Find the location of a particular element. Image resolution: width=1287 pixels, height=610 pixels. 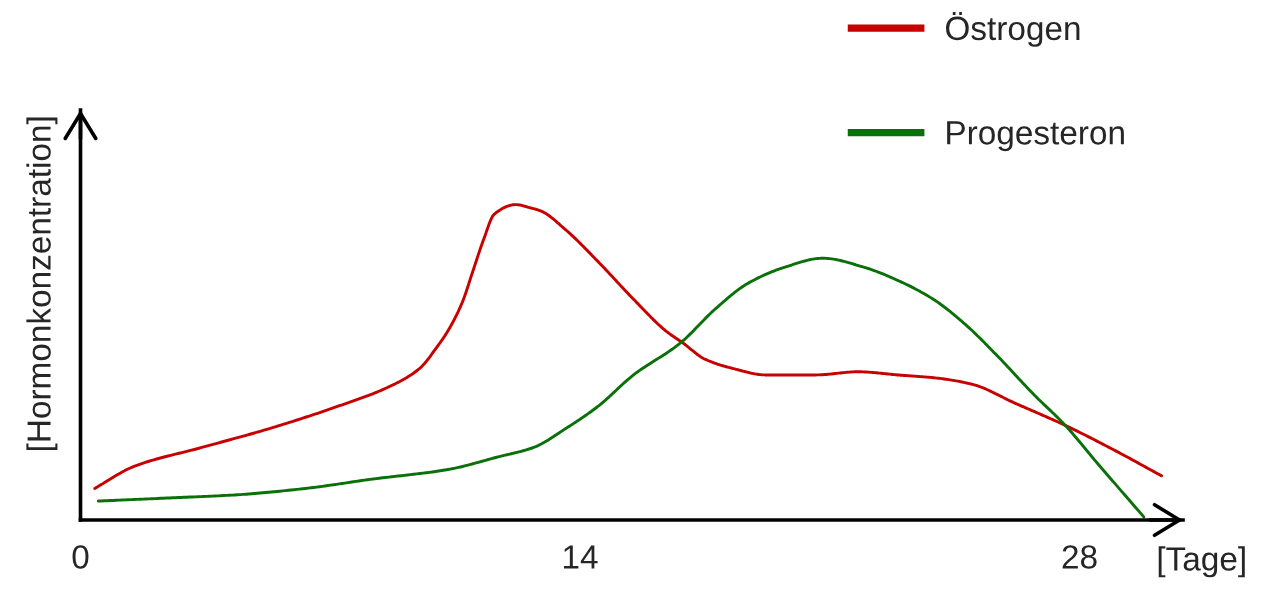

x-tick-label: 28 is located at coordinates (1079, 557).